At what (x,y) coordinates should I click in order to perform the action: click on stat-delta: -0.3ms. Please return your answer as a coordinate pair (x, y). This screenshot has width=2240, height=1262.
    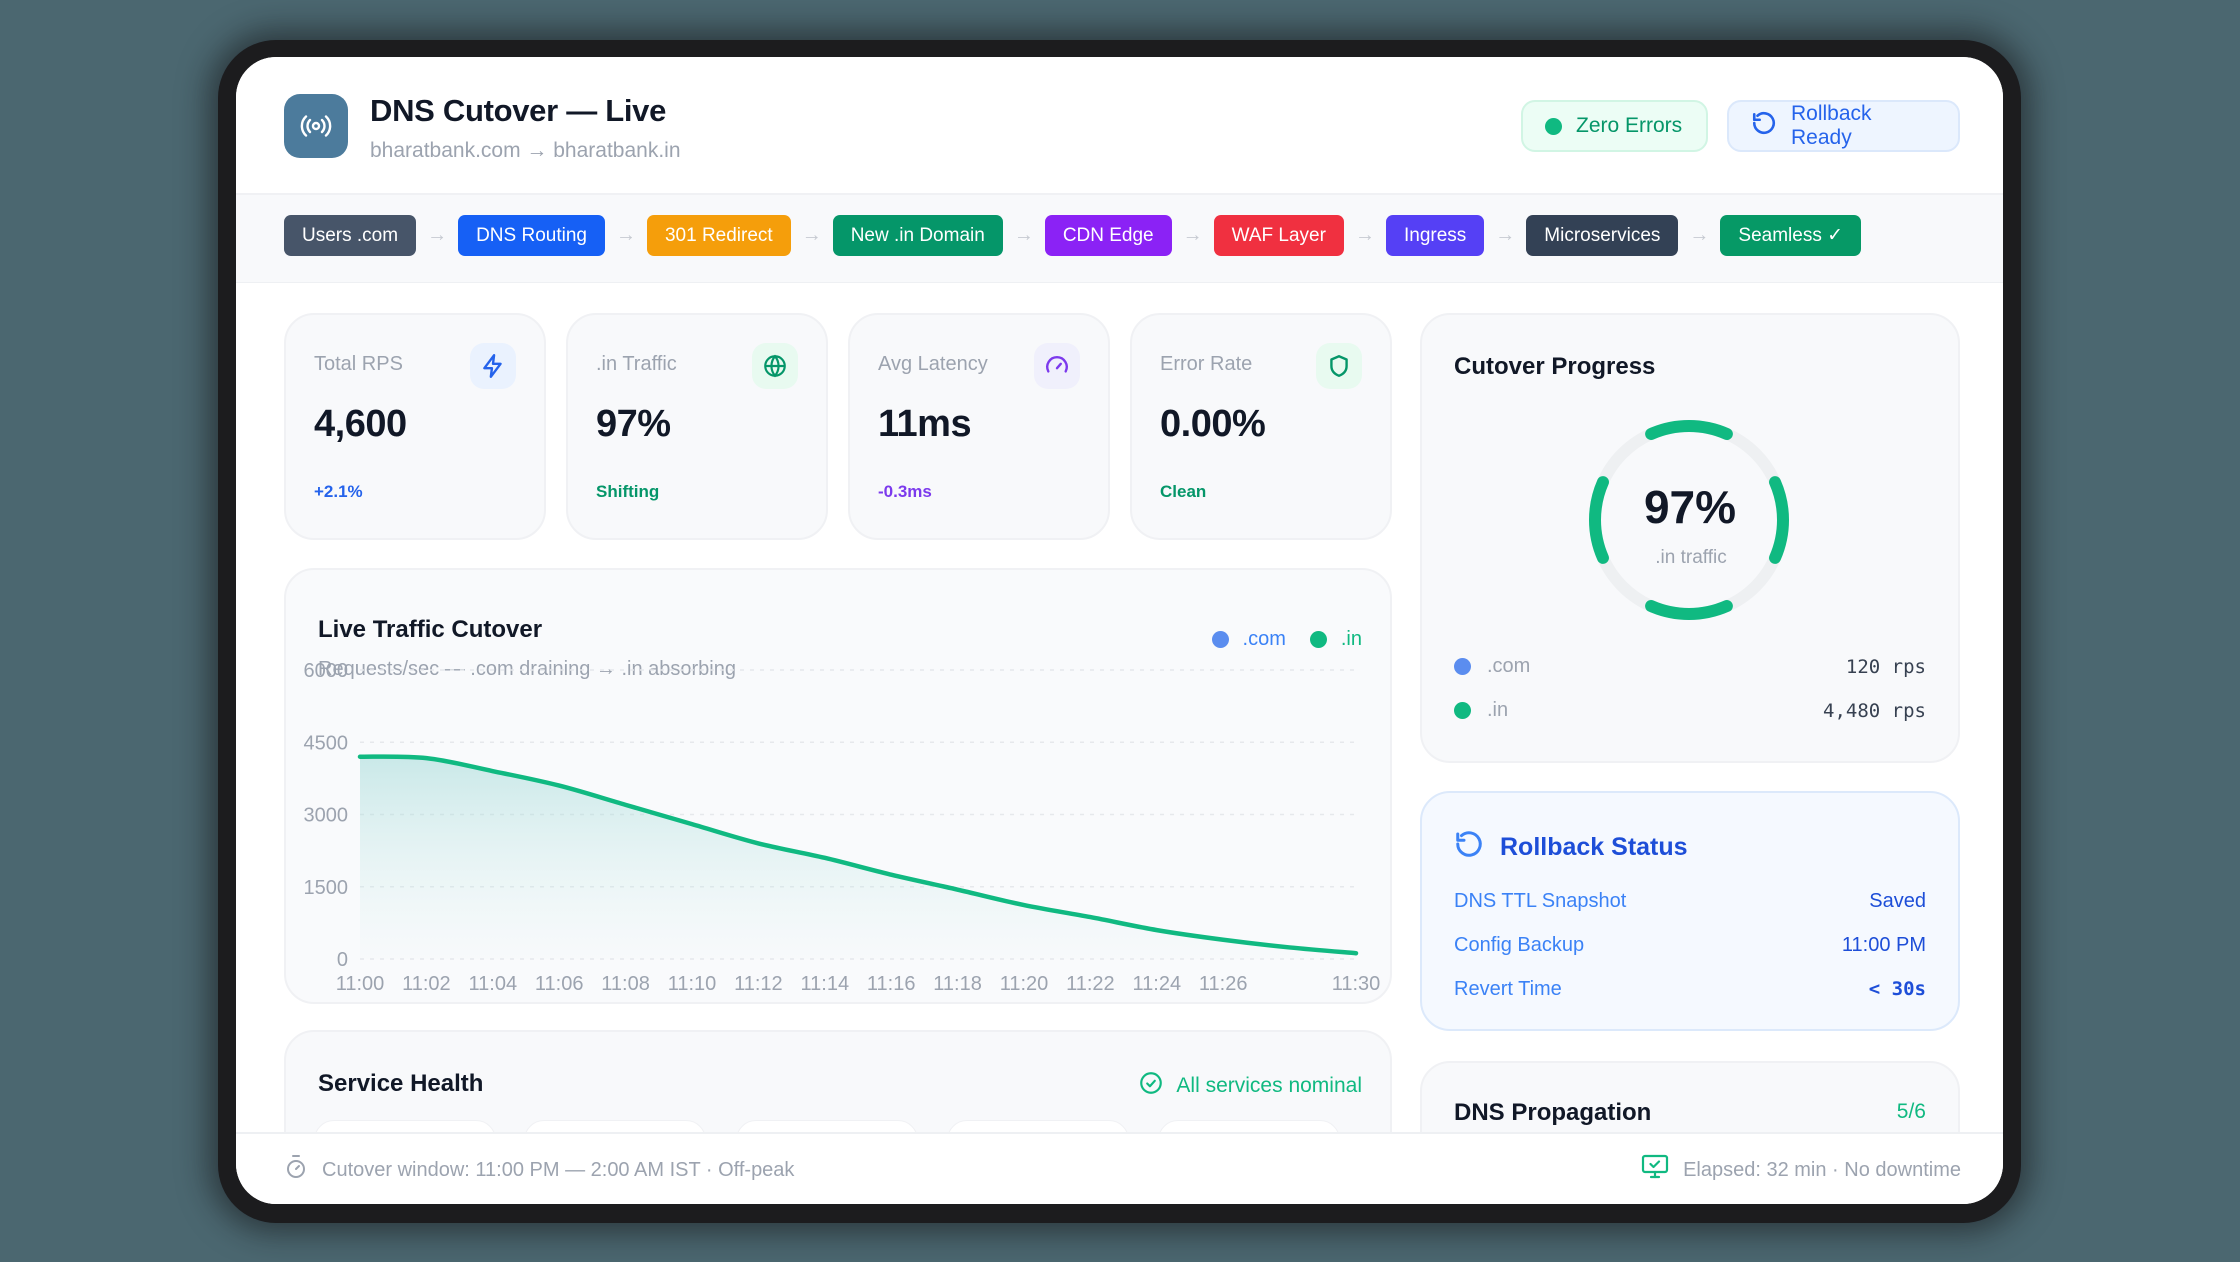
    Looking at the image, I should click on (905, 491).